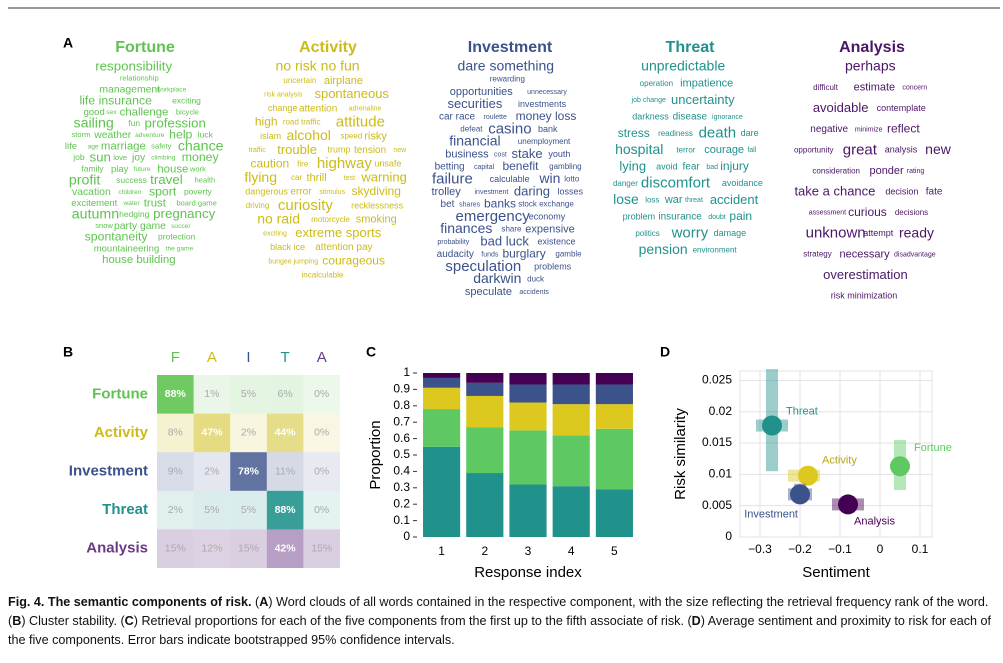  I want to click on cloud-word: environment, so click(715, 249).